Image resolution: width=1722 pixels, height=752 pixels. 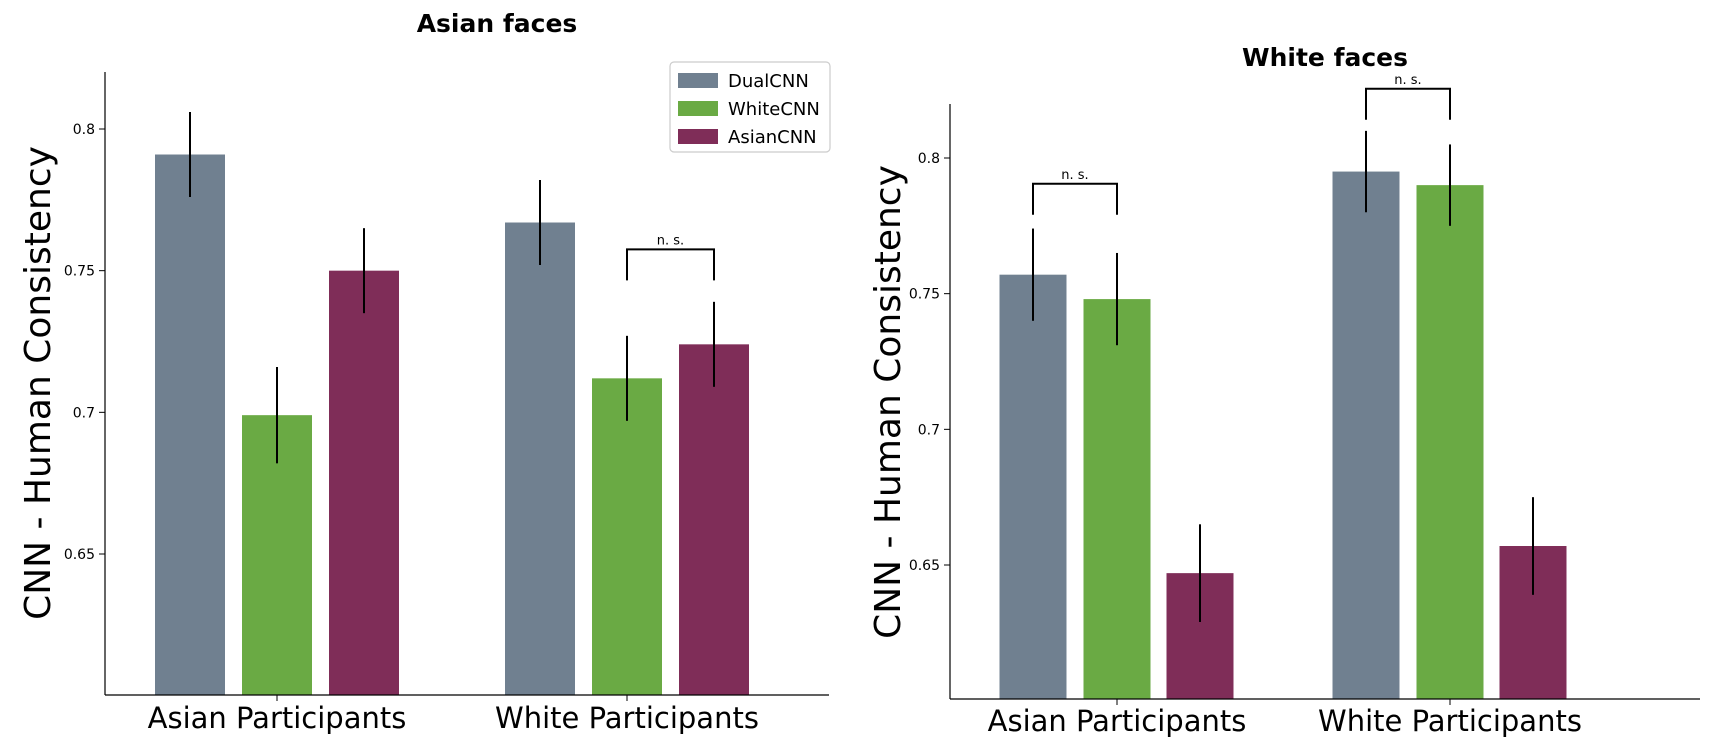 I want to click on legend-label: AsianCNN, so click(x=772, y=137).